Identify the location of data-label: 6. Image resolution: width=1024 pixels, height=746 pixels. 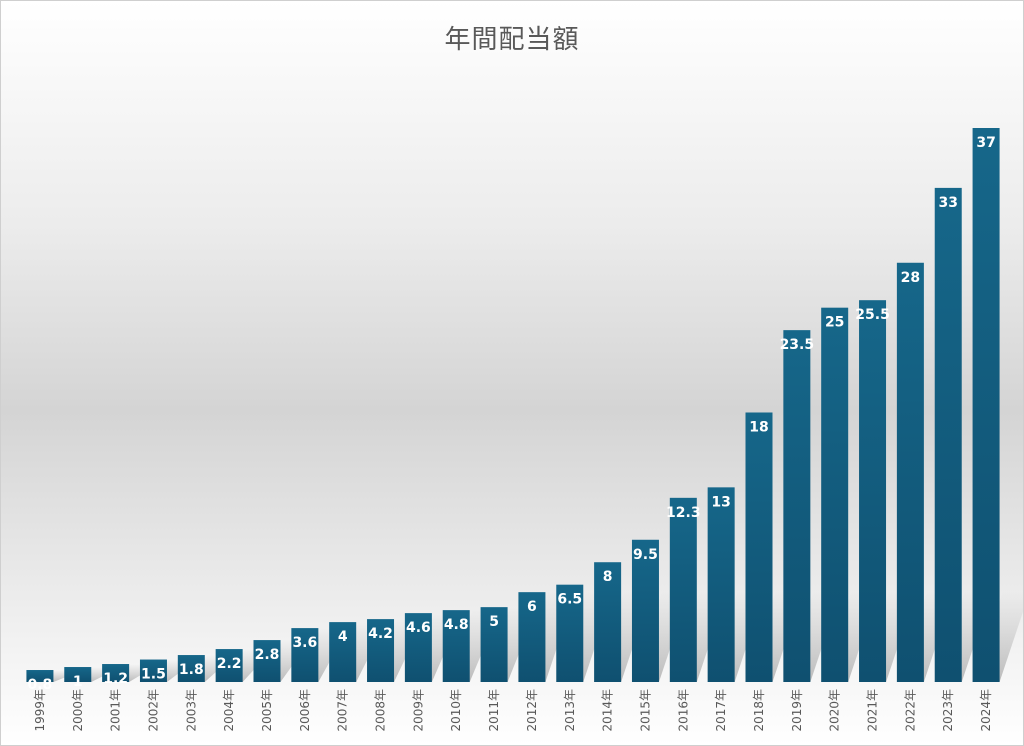
(532, 607).